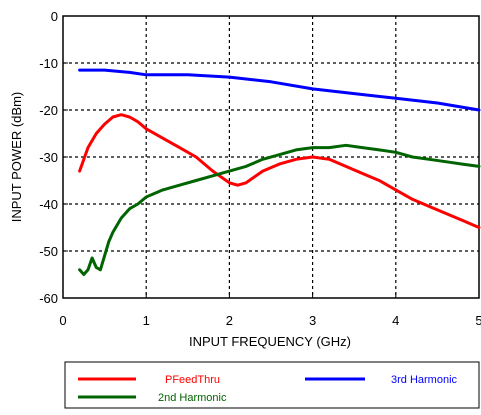 This screenshot has width=481, height=415. I want to click on legend-box, so click(272, 385).